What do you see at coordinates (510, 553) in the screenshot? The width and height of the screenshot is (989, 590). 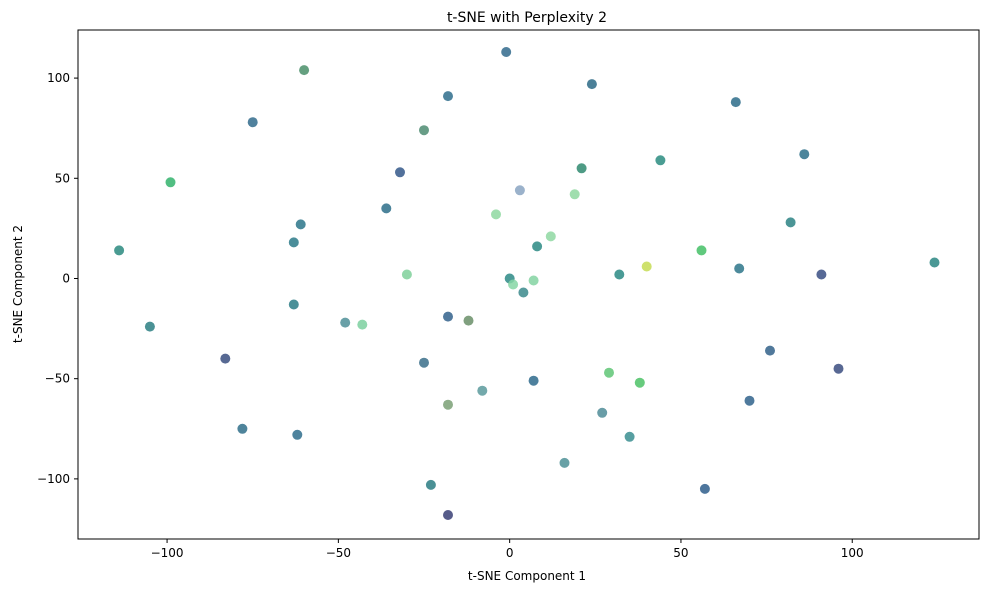 I see `x-tick-label: 0` at bounding box center [510, 553].